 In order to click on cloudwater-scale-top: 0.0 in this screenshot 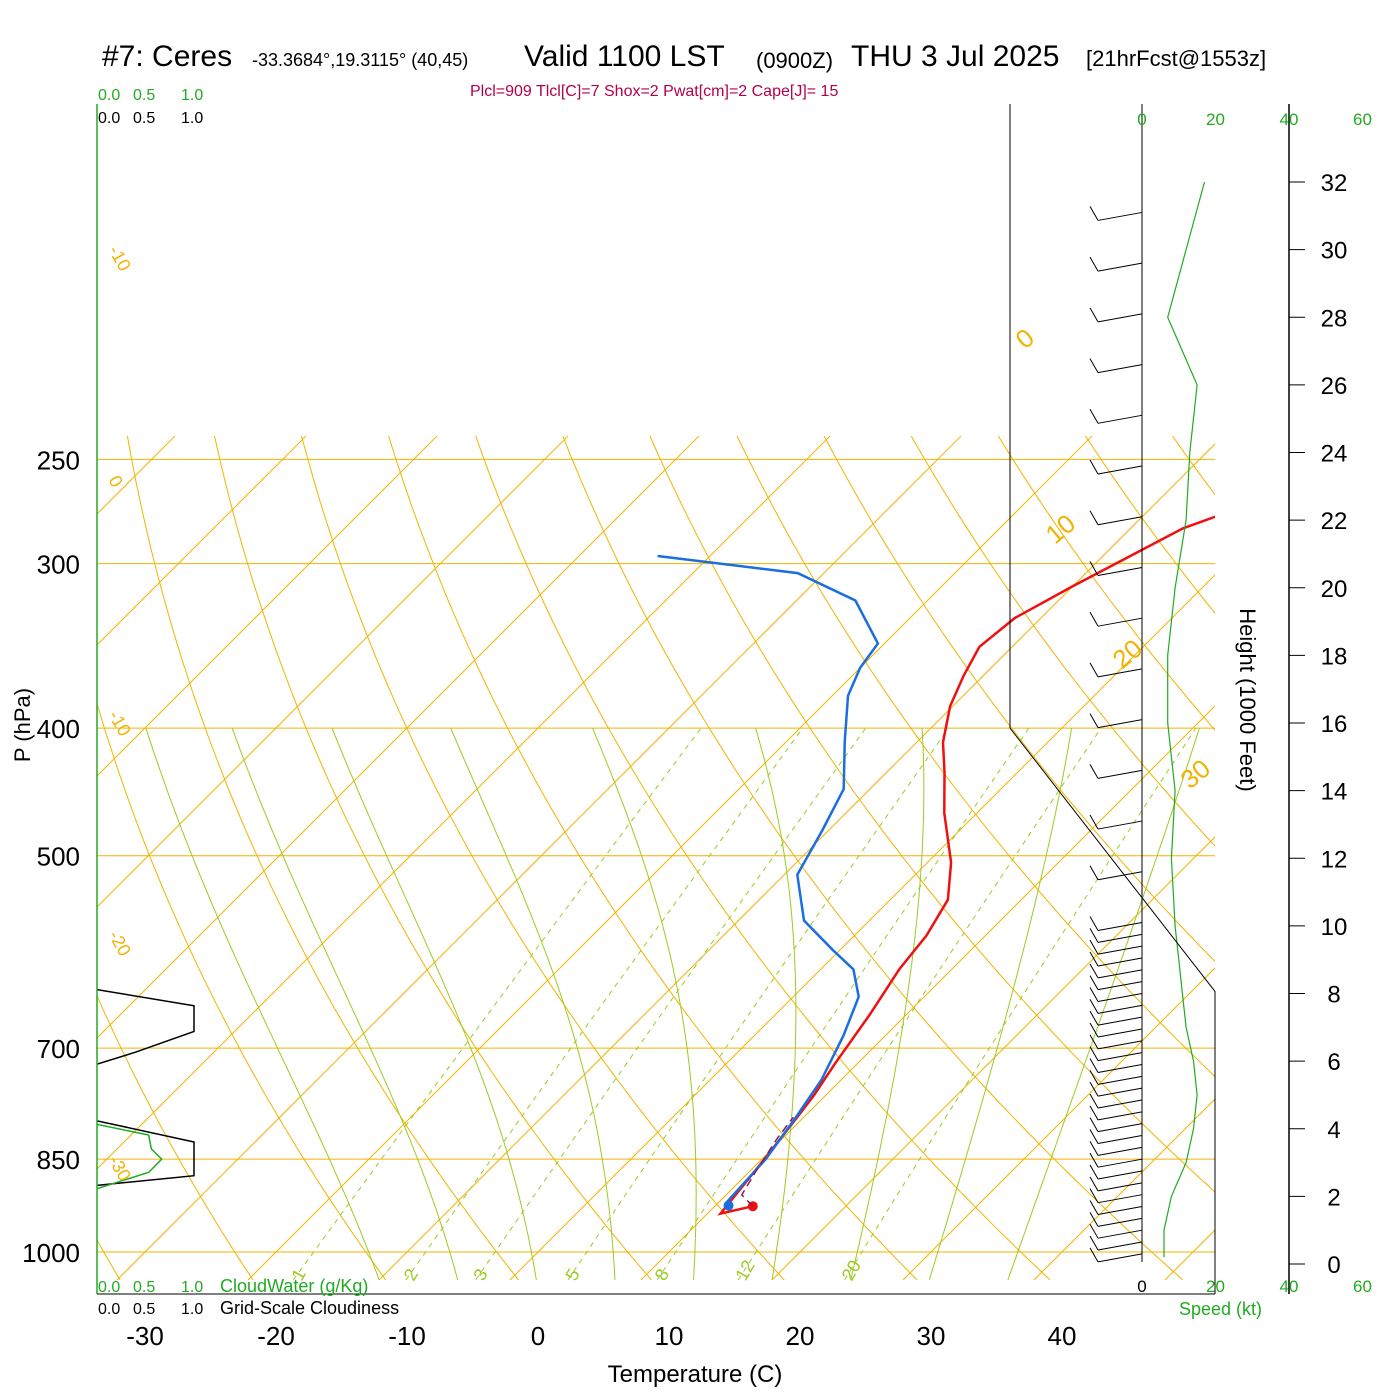, I will do `click(109, 95)`.